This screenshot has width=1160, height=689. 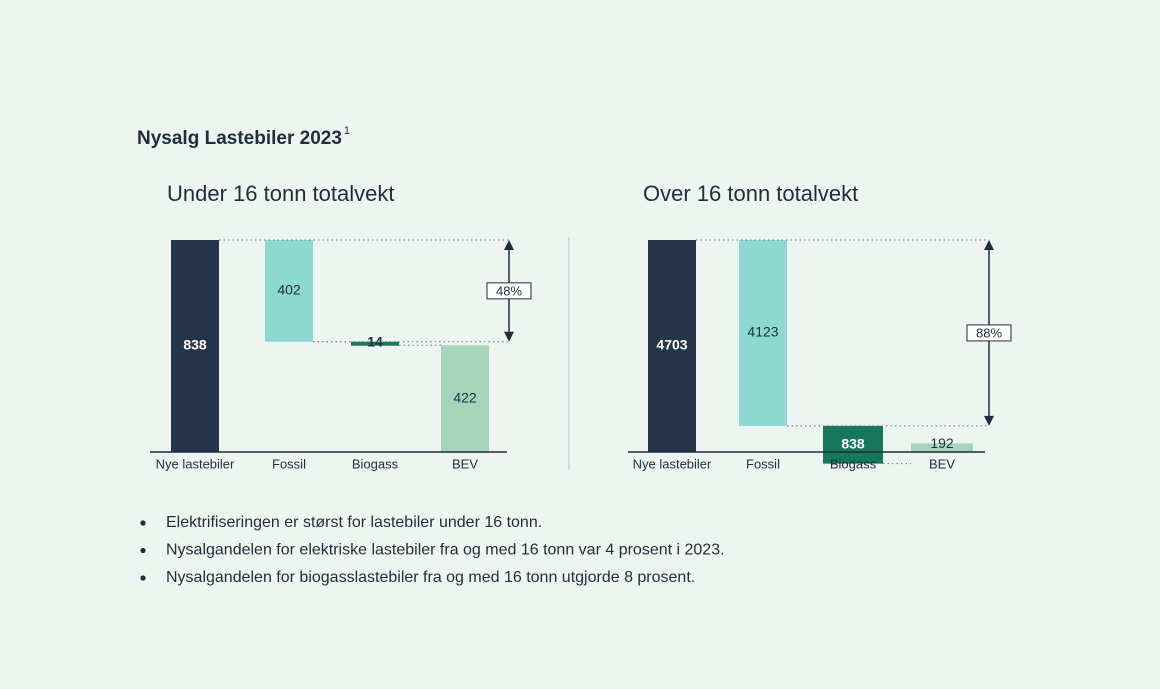 What do you see at coordinates (750, 193) in the screenshot?
I see `chart-title: Over 16 tonn totalvekt` at bounding box center [750, 193].